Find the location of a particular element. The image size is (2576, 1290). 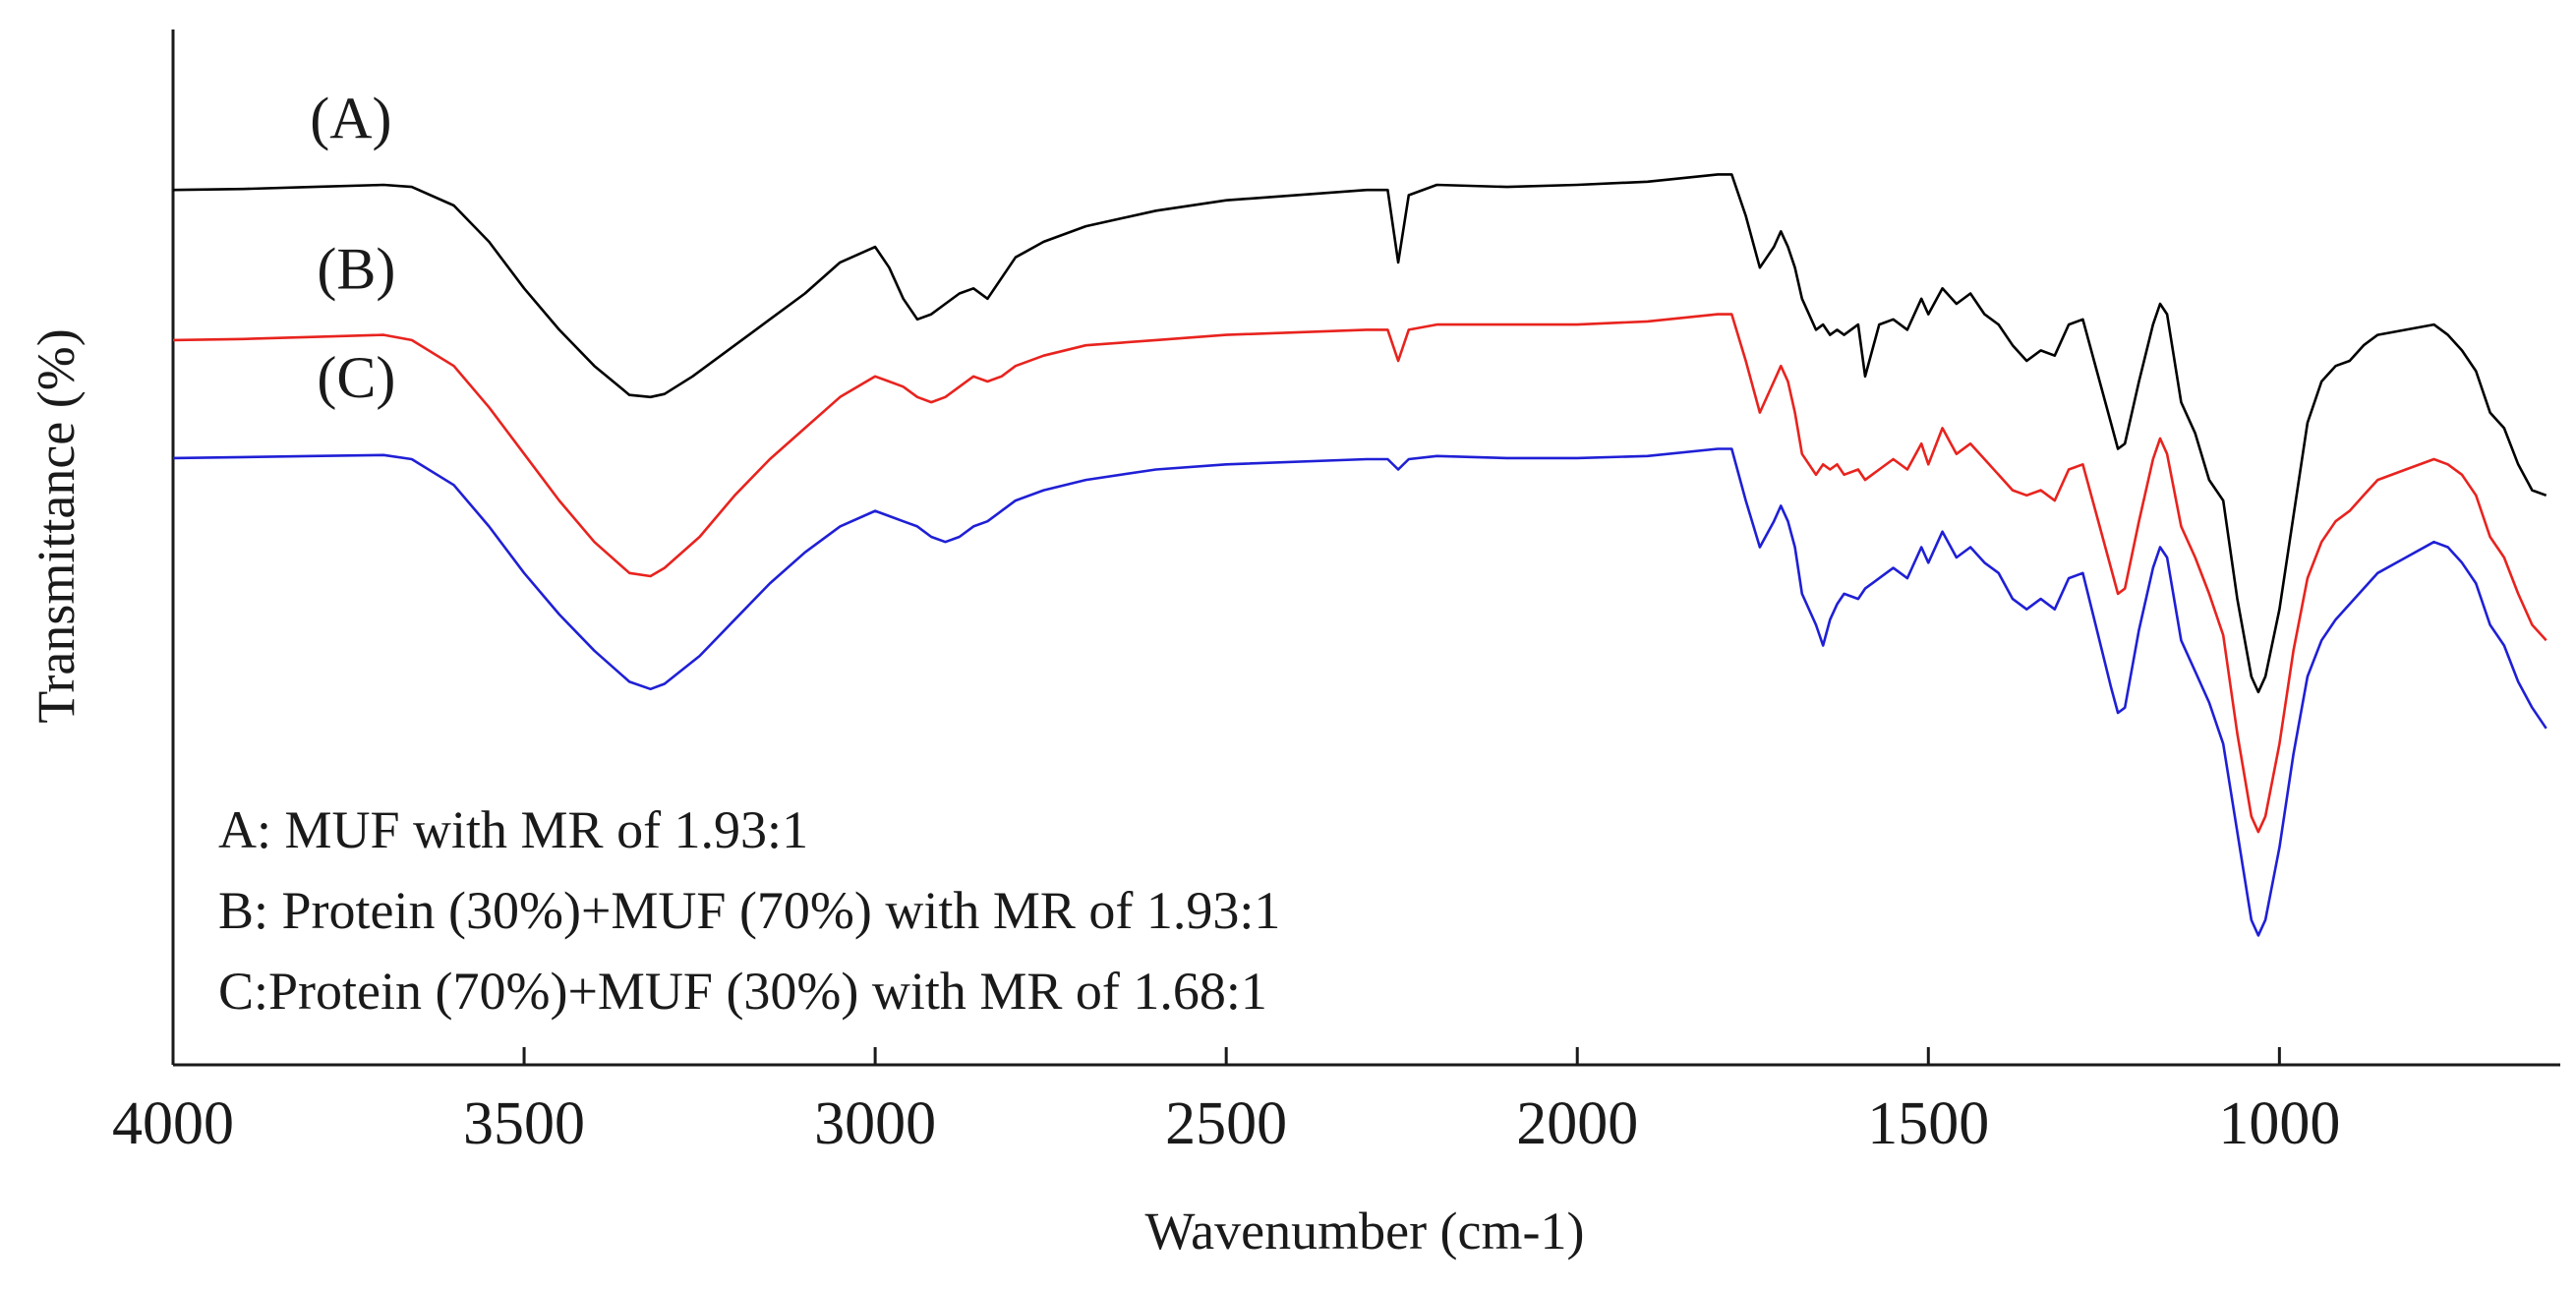

x-tick-label: 4000 is located at coordinates (173, 1123).